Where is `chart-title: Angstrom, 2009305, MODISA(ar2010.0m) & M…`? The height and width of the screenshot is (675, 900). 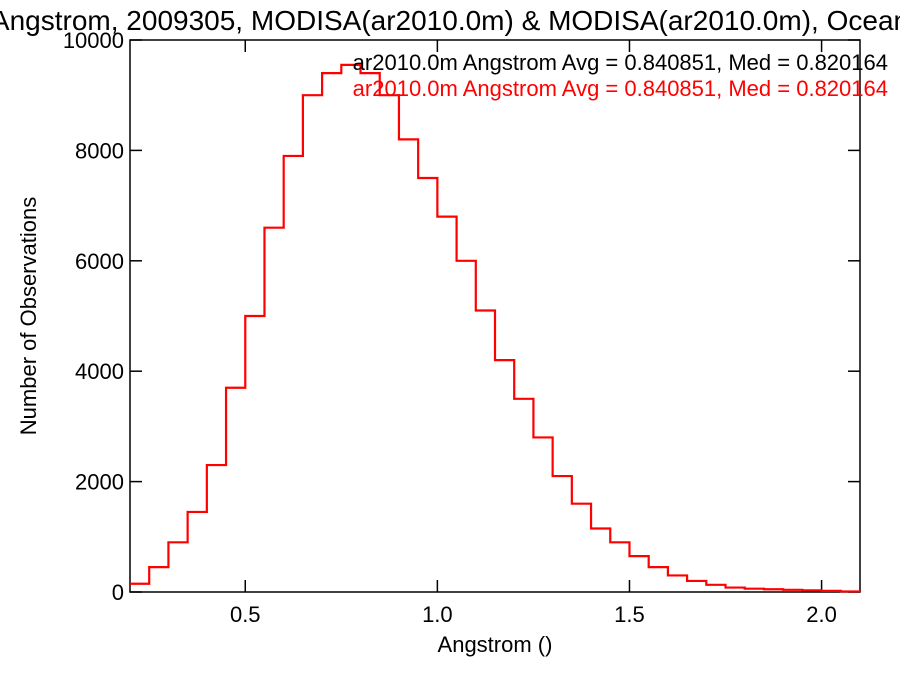
chart-title: Angstrom, 2009305, MODISA(ar2010.0m) & M… is located at coordinates (450, 20).